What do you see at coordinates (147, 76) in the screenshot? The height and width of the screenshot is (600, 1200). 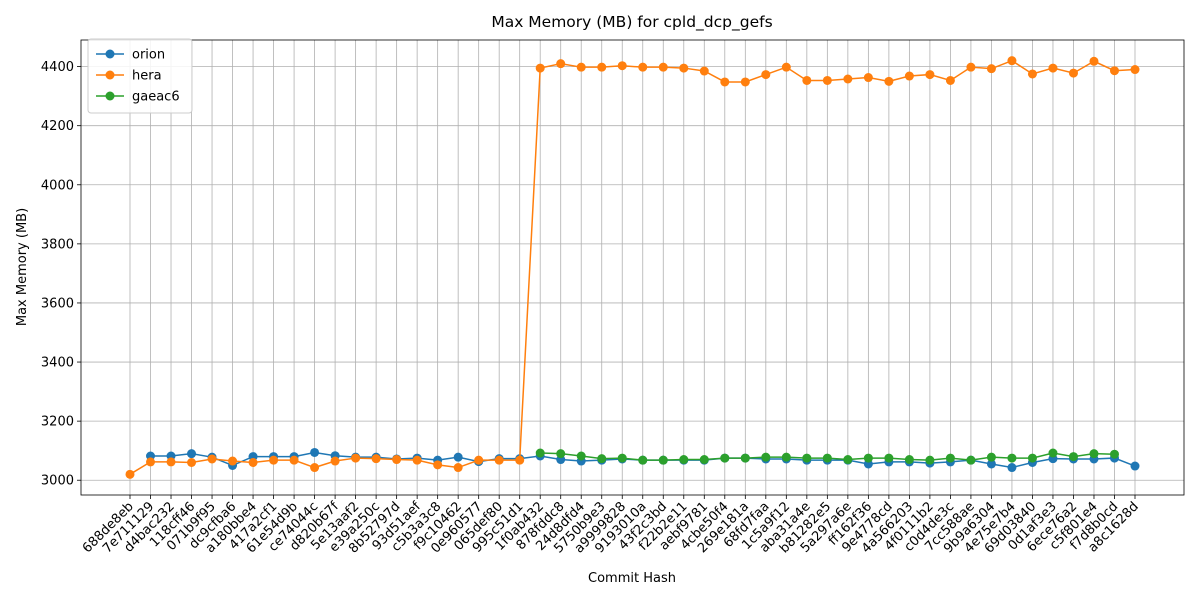 I see `legend-label: hera` at bounding box center [147, 76].